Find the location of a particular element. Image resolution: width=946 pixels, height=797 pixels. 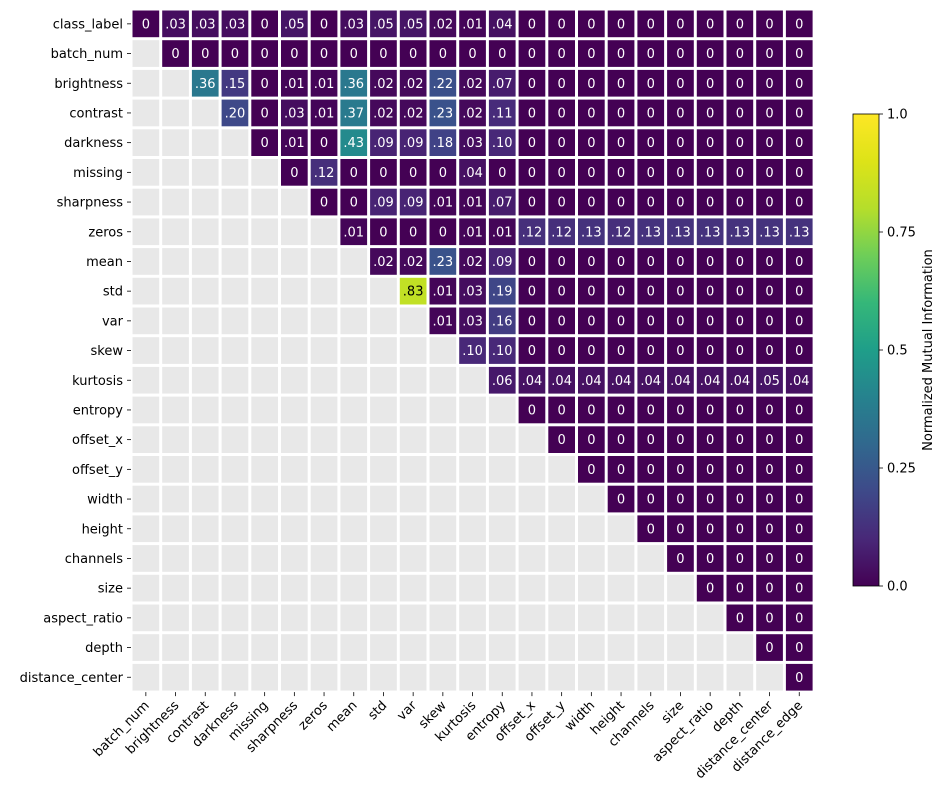

colorbar-tick-label: 0.5 is located at coordinates (897, 351).